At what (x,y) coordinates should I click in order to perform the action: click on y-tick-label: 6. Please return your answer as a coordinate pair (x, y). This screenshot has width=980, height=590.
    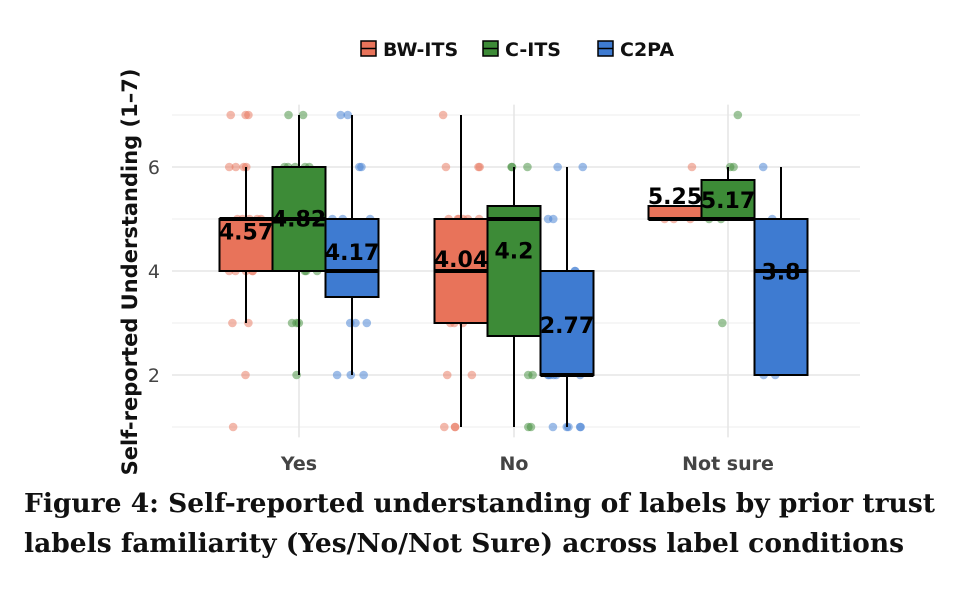
    Looking at the image, I should click on (154, 168).